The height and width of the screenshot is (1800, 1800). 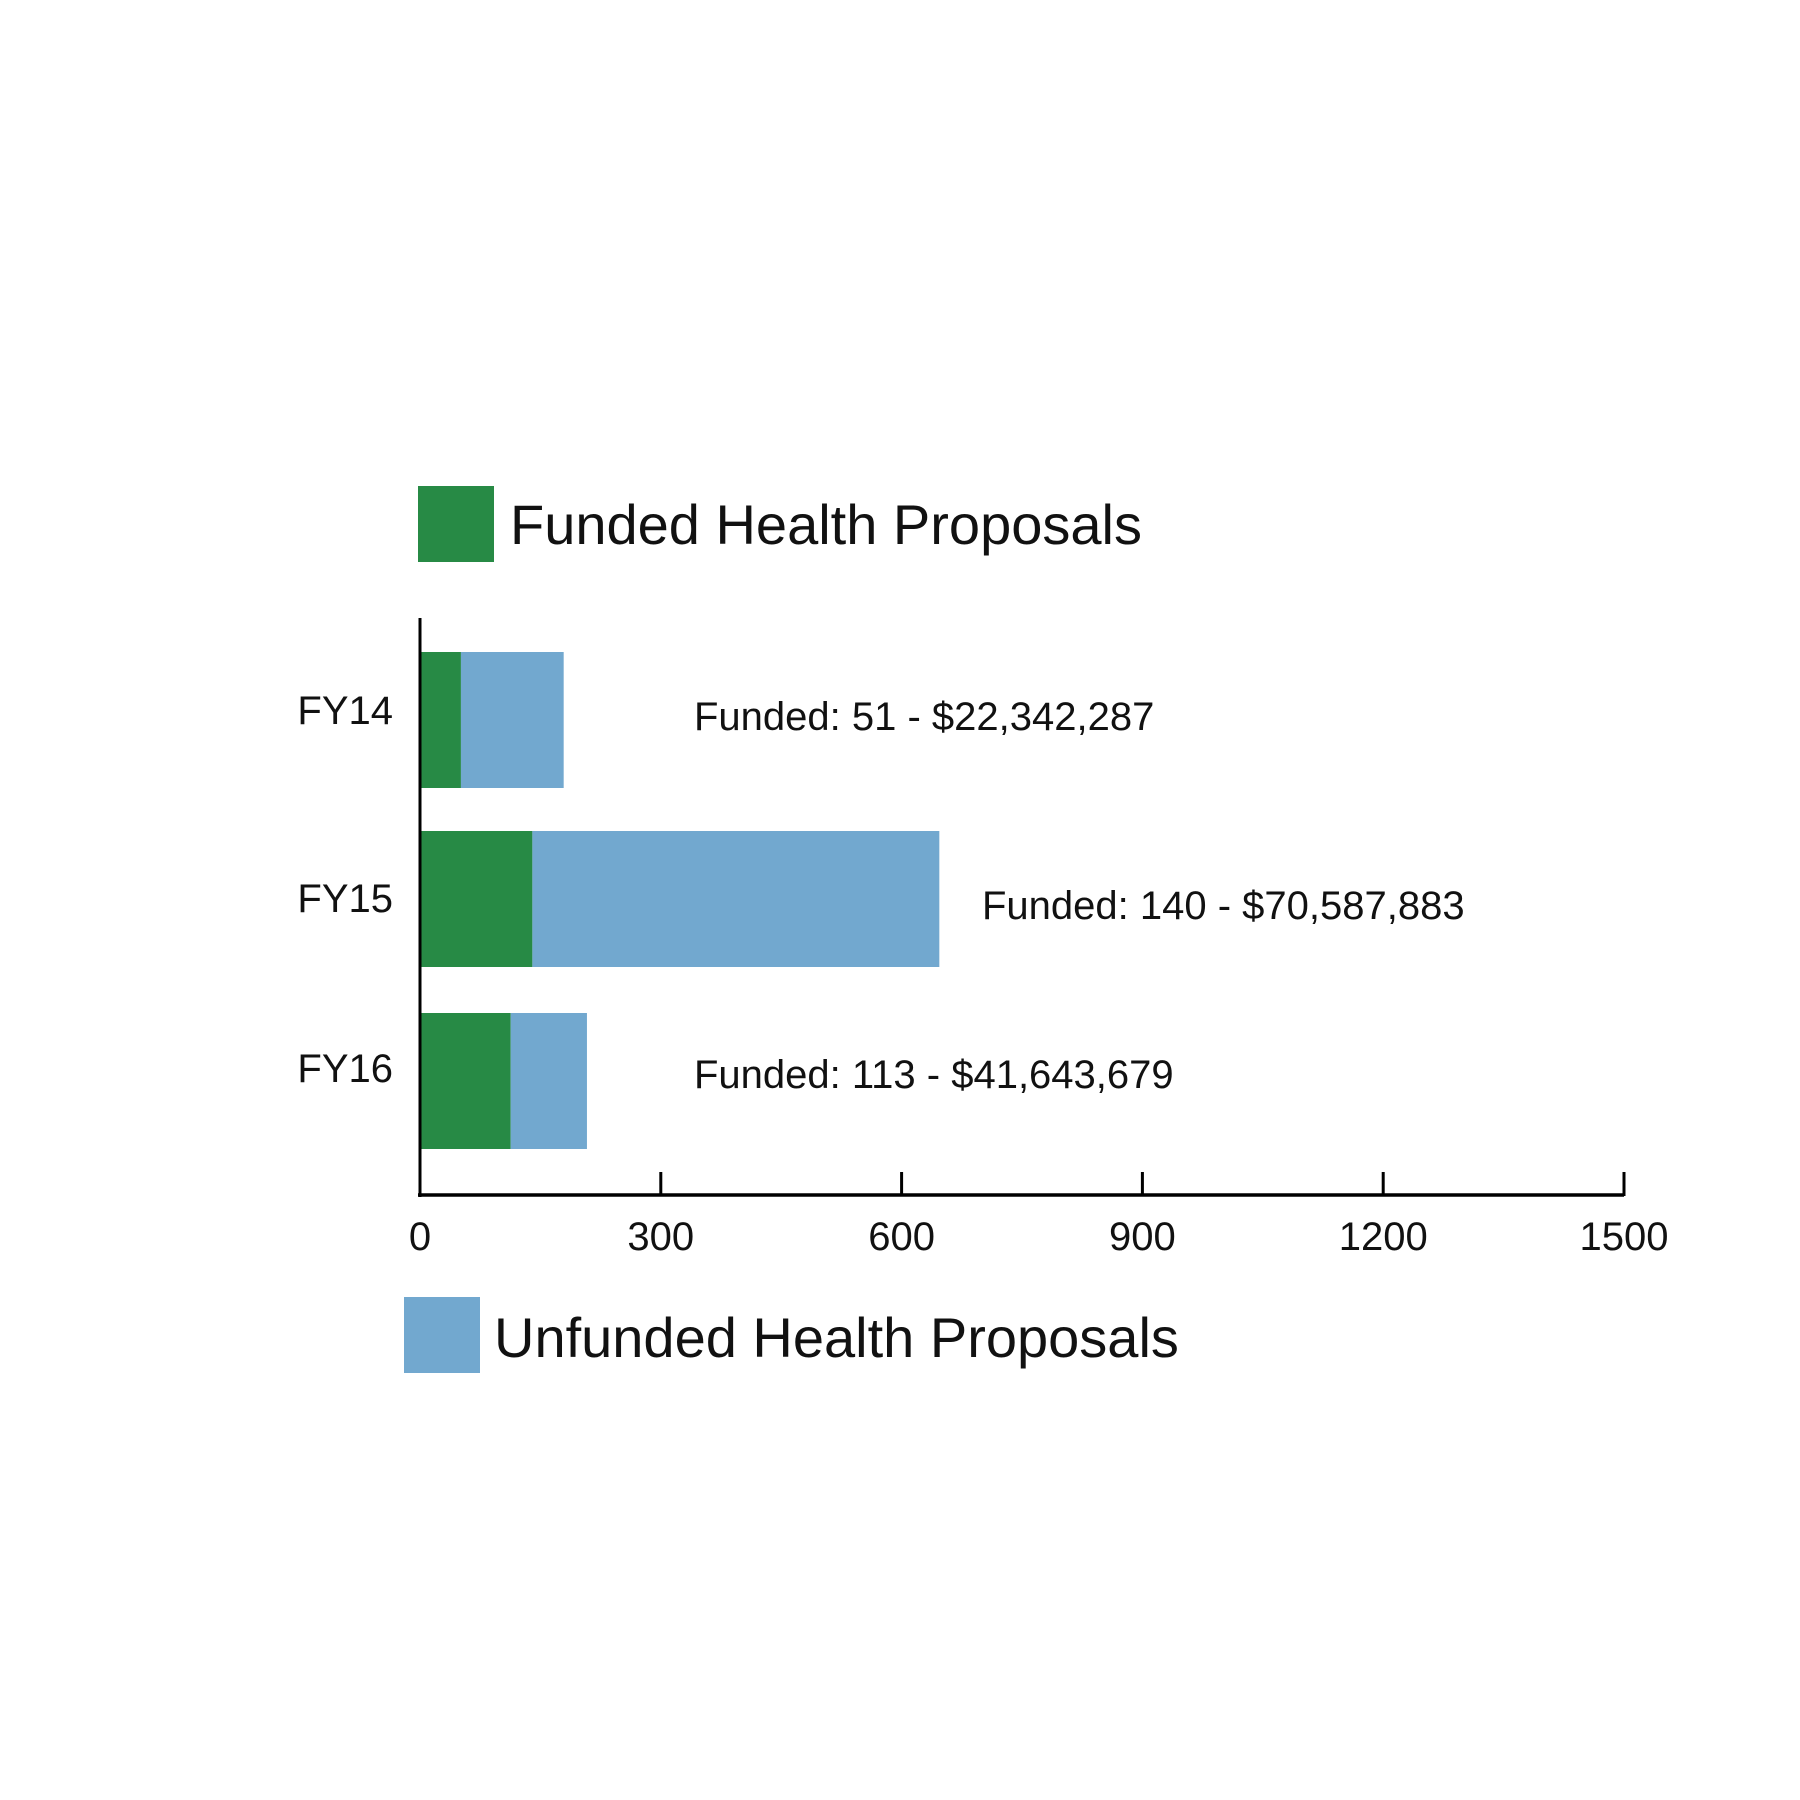 I want to click on x-tick-label-1200: 1200, so click(x=1383, y=1237).